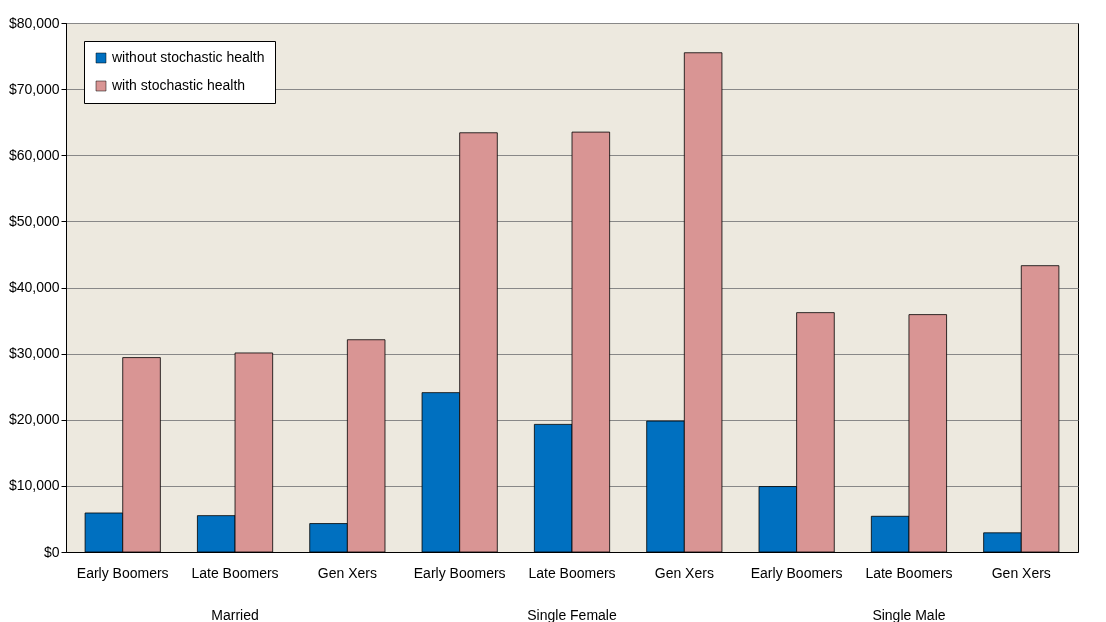 Image resolution: width=1106 pixels, height=622 pixels. I want to click on legend-label: without stochastic health, so click(188, 57).